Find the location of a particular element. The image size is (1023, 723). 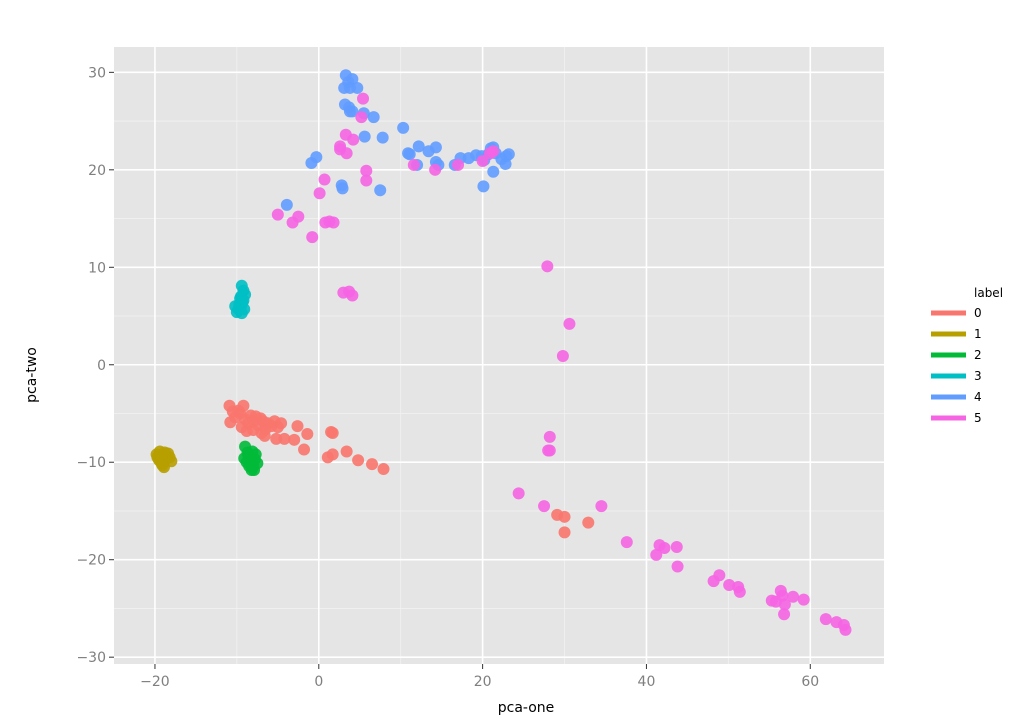

y-tick-label: 10 is located at coordinates (97, 268).